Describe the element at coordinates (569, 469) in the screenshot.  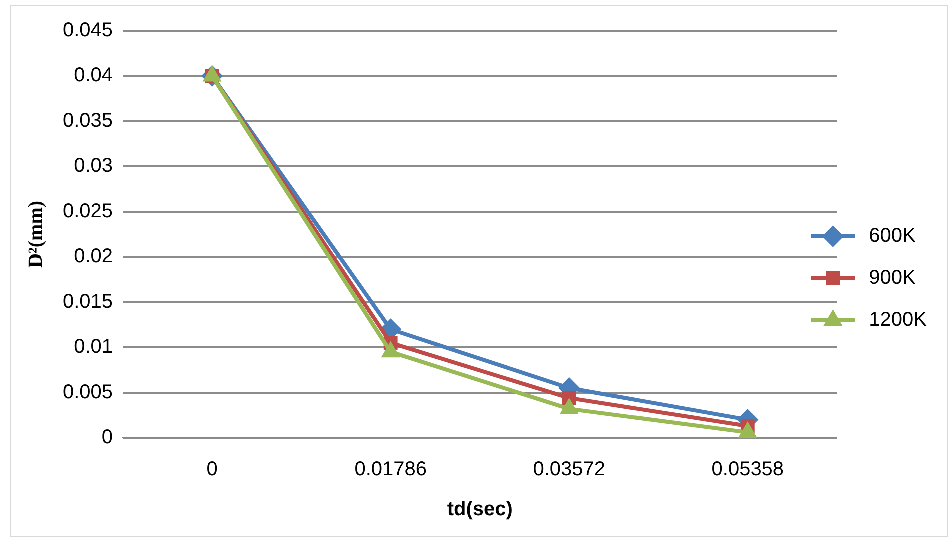
I see `x-tick-label: 0.03572` at that location.